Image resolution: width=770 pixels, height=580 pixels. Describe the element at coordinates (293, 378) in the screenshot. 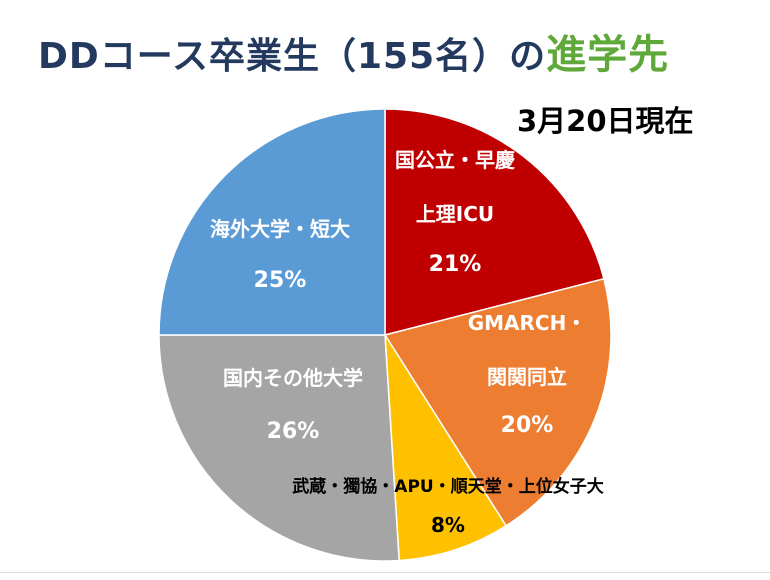

I see `slice-label-3-0: 国内その他大学` at that location.